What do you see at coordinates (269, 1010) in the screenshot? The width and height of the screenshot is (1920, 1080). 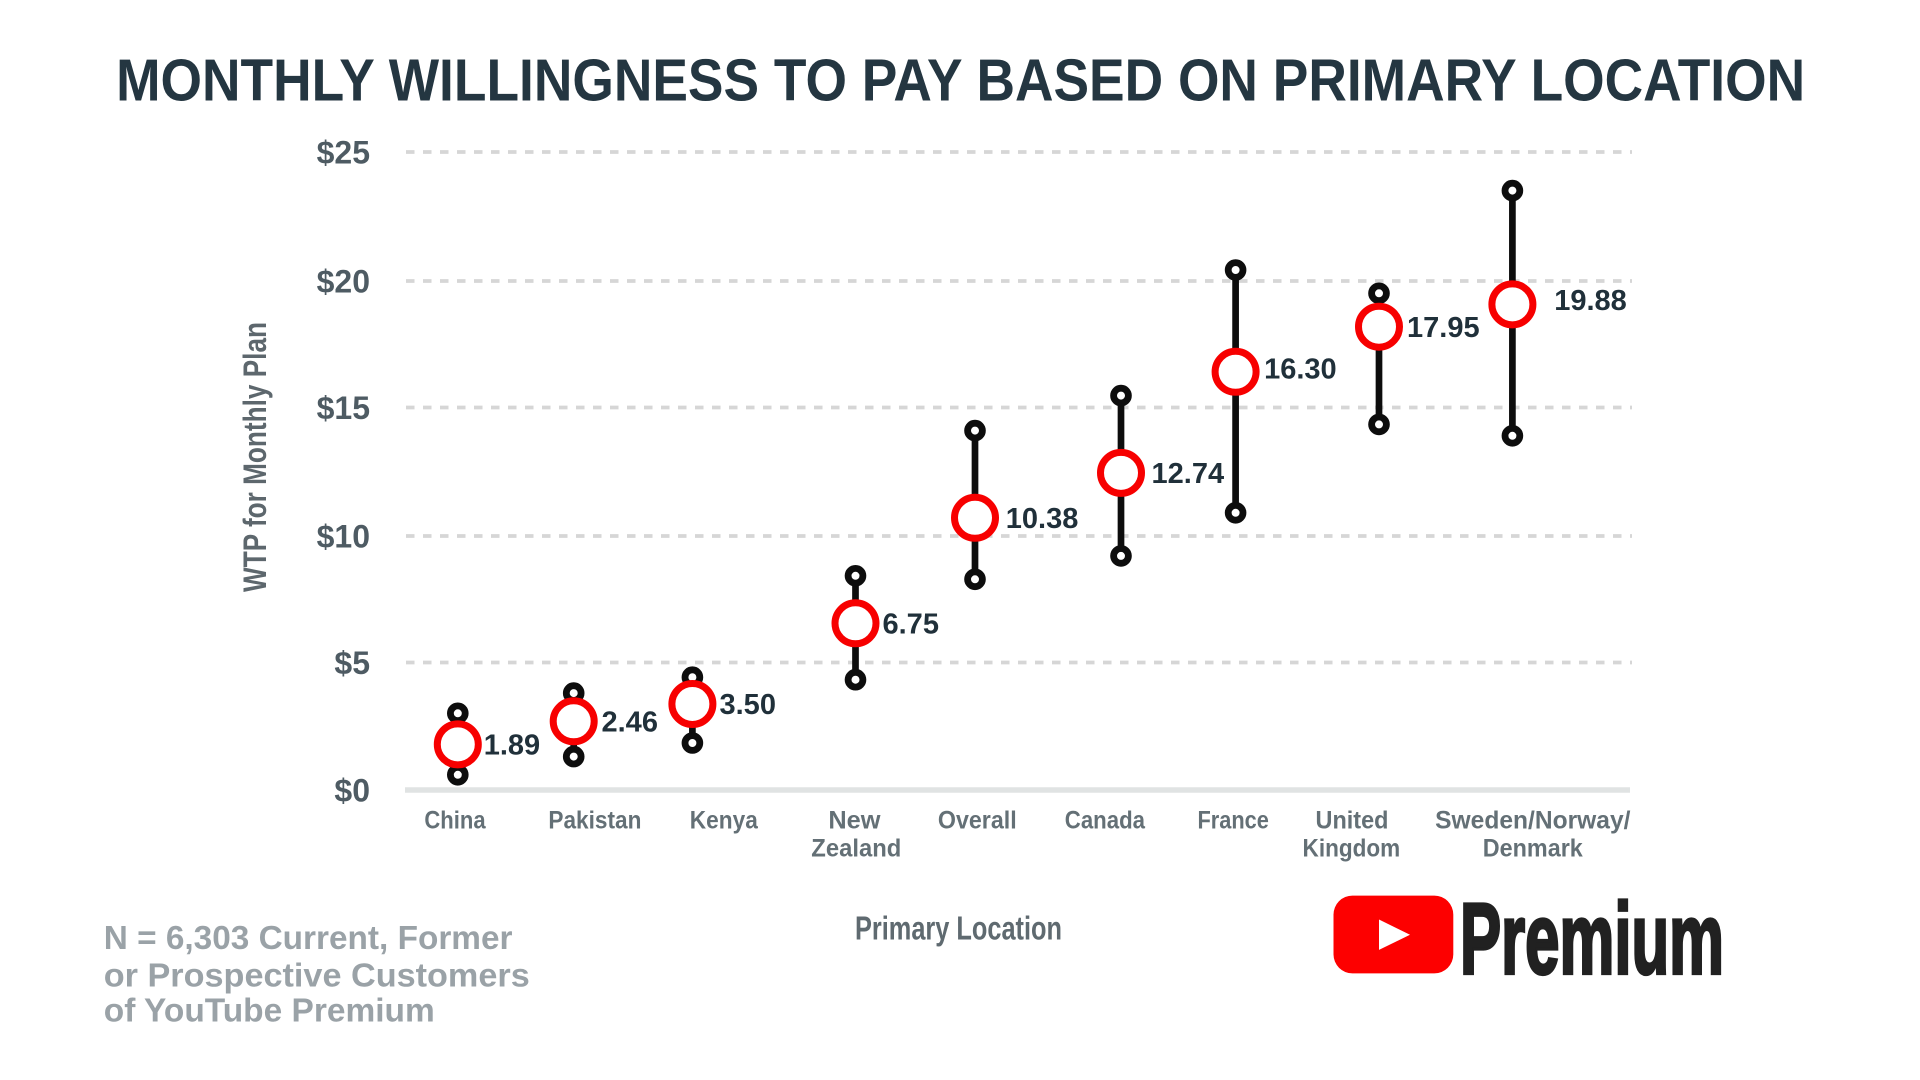 I see `svg-text: of YouTube Premium` at bounding box center [269, 1010].